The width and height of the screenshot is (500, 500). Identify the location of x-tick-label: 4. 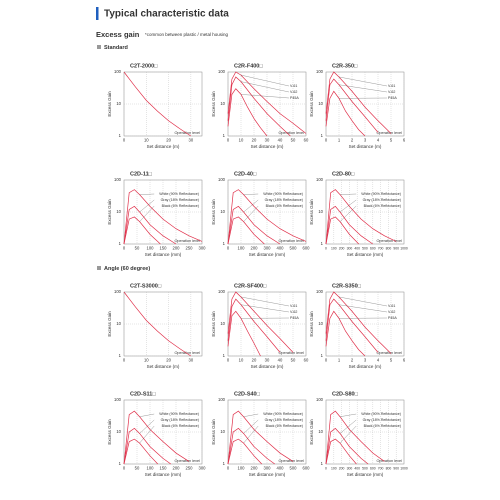
(378, 140).